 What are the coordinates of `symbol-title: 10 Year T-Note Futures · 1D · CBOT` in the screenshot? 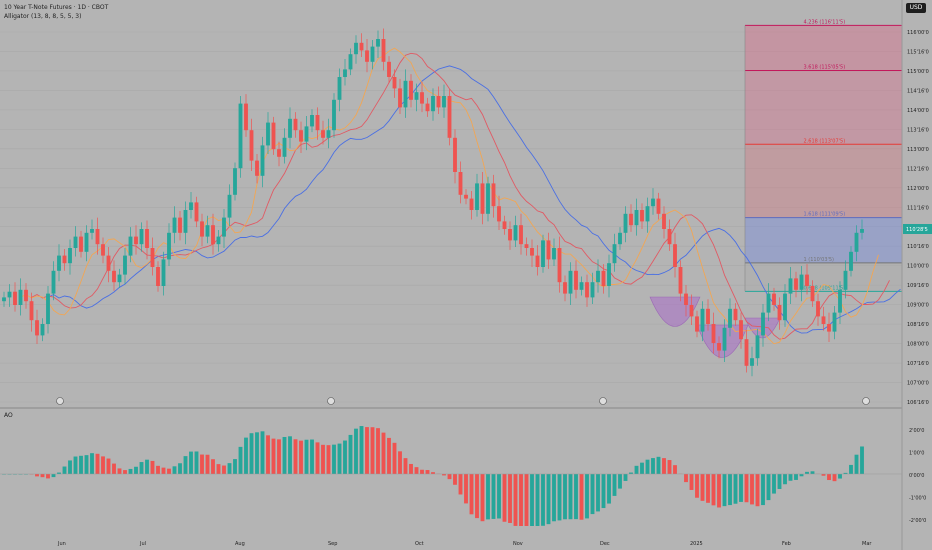 It's located at (56, 7).